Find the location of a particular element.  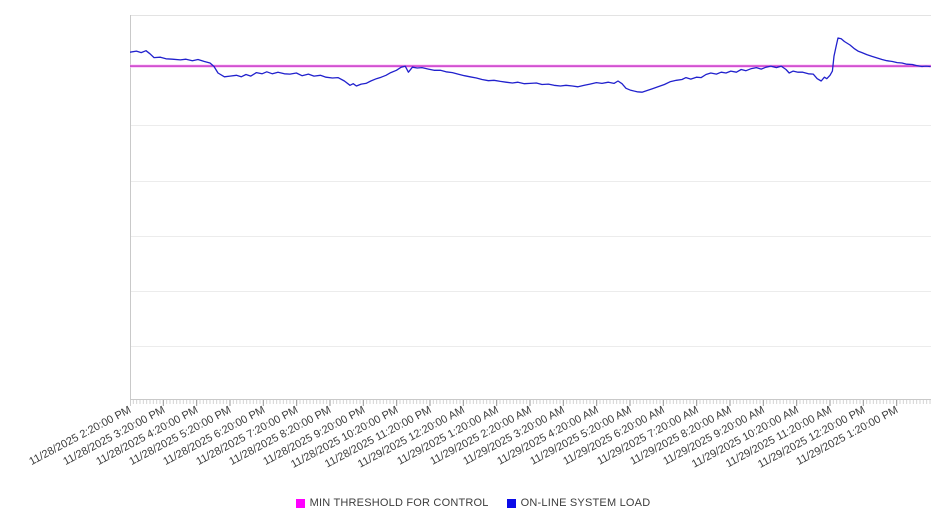

legend-item-system-load: ON-LINE SYSTEM LOAD is located at coordinates (578, 503).